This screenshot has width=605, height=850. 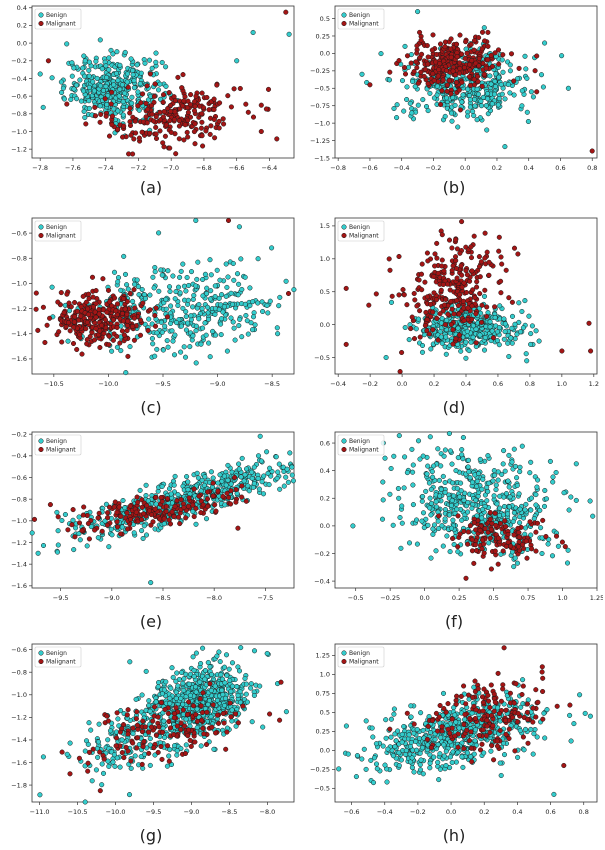 I want to click on legend-marker-benign, so click(x=41, y=227).